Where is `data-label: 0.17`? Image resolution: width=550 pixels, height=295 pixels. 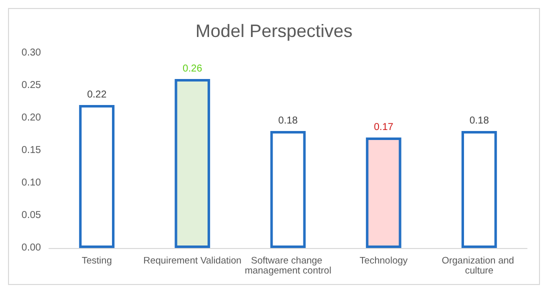 data-label: 0.17 is located at coordinates (384, 127).